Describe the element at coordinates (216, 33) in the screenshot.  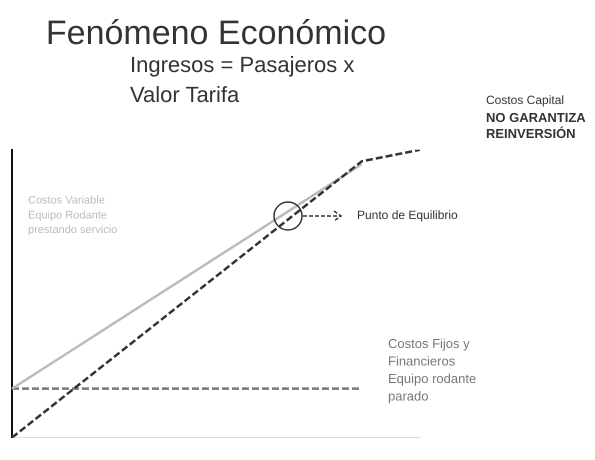
I see `chart-title: Fenómeno Económico` at that location.